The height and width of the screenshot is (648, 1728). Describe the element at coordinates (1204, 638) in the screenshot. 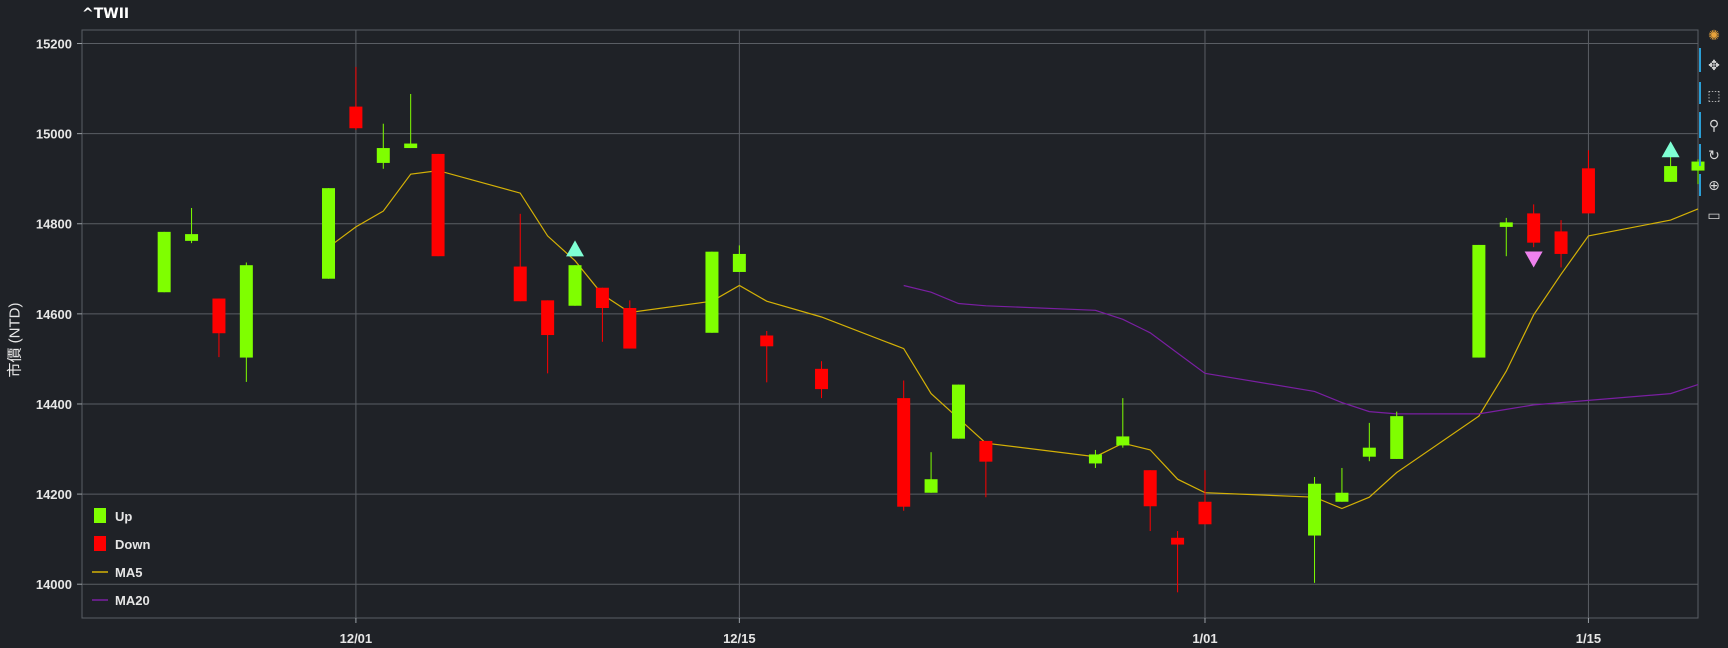

I see `x-tick-label: 1/01` at that location.